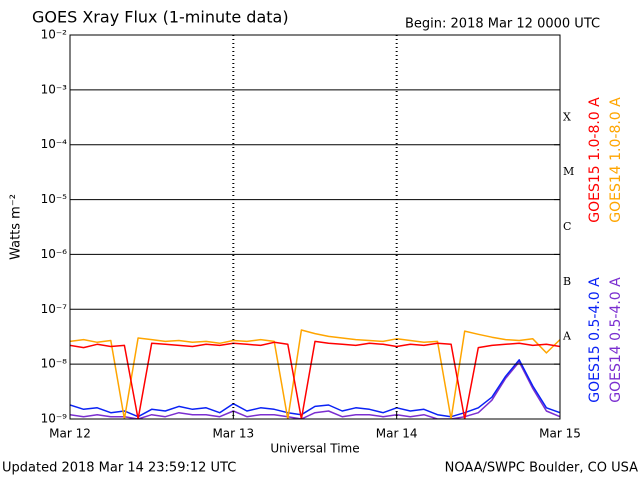  What do you see at coordinates (314, 449) in the screenshot?
I see `x-axis-label: Universal Time` at bounding box center [314, 449].